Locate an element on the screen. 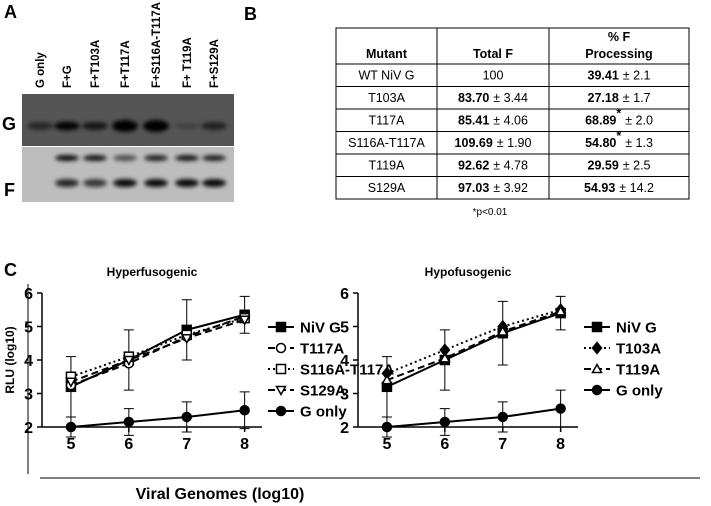 This screenshot has width=711, height=506. legend-label: S116A-T117A is located at coordinates (347, 370).